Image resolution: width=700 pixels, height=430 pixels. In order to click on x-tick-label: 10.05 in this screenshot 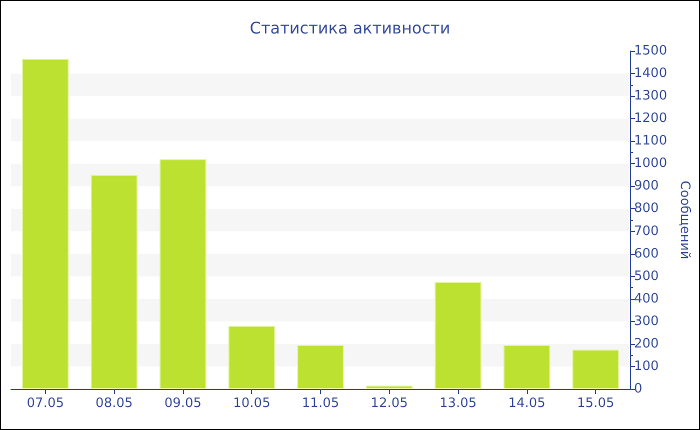, I will do `click(251, 403)`.